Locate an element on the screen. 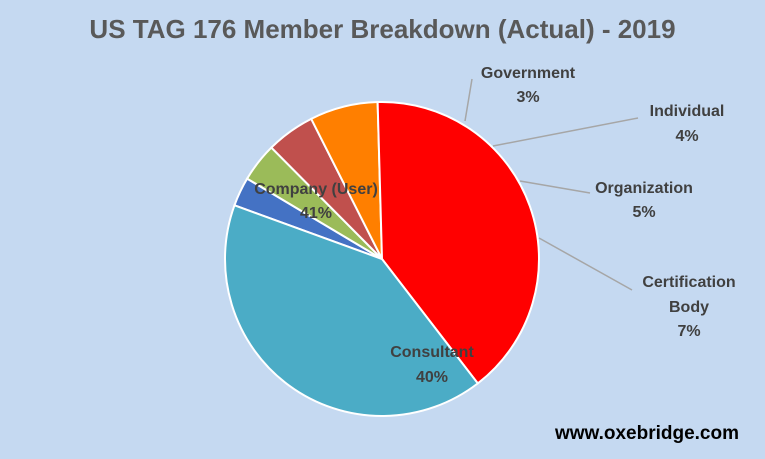 The image size is (765, 459). data-label-category-certification-body: Certification is located at coordinates (688, 282).